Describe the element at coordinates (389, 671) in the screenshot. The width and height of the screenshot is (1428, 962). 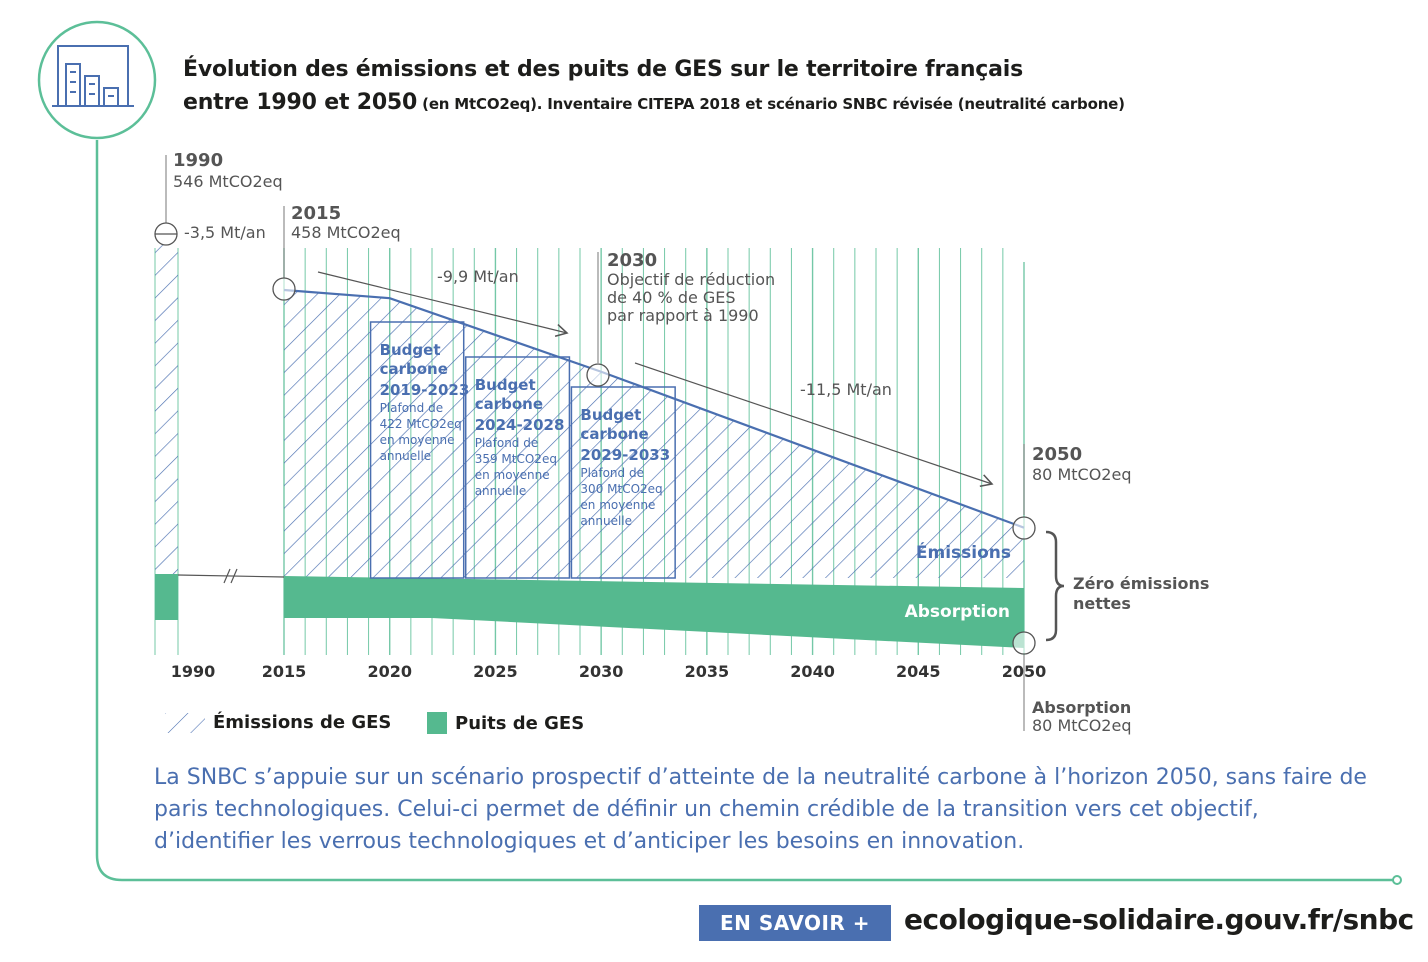
I see `x-tick-label: 2020` at that location.